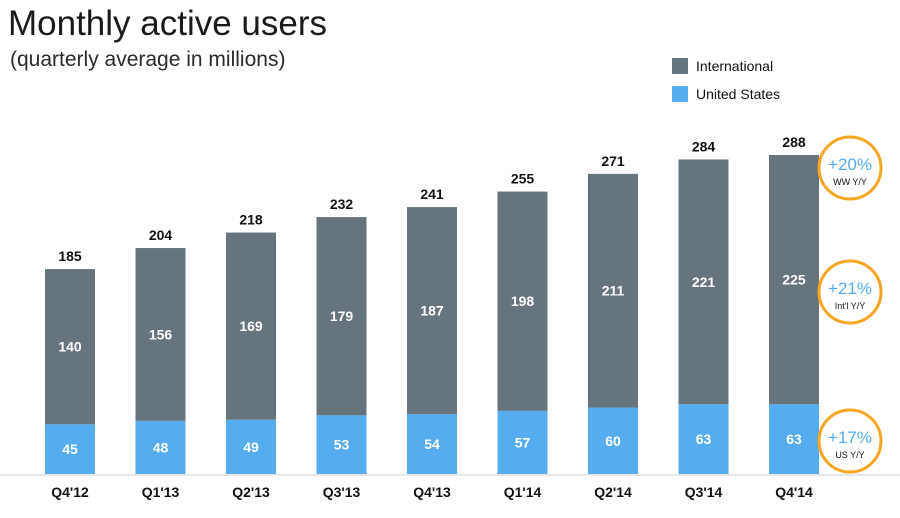 This screenshot has height=518, width=900. What do you see at coordinates (168, 23) in the screenshot?
I see `chart-title: Monthly active users` at bounding box center [168, 23].